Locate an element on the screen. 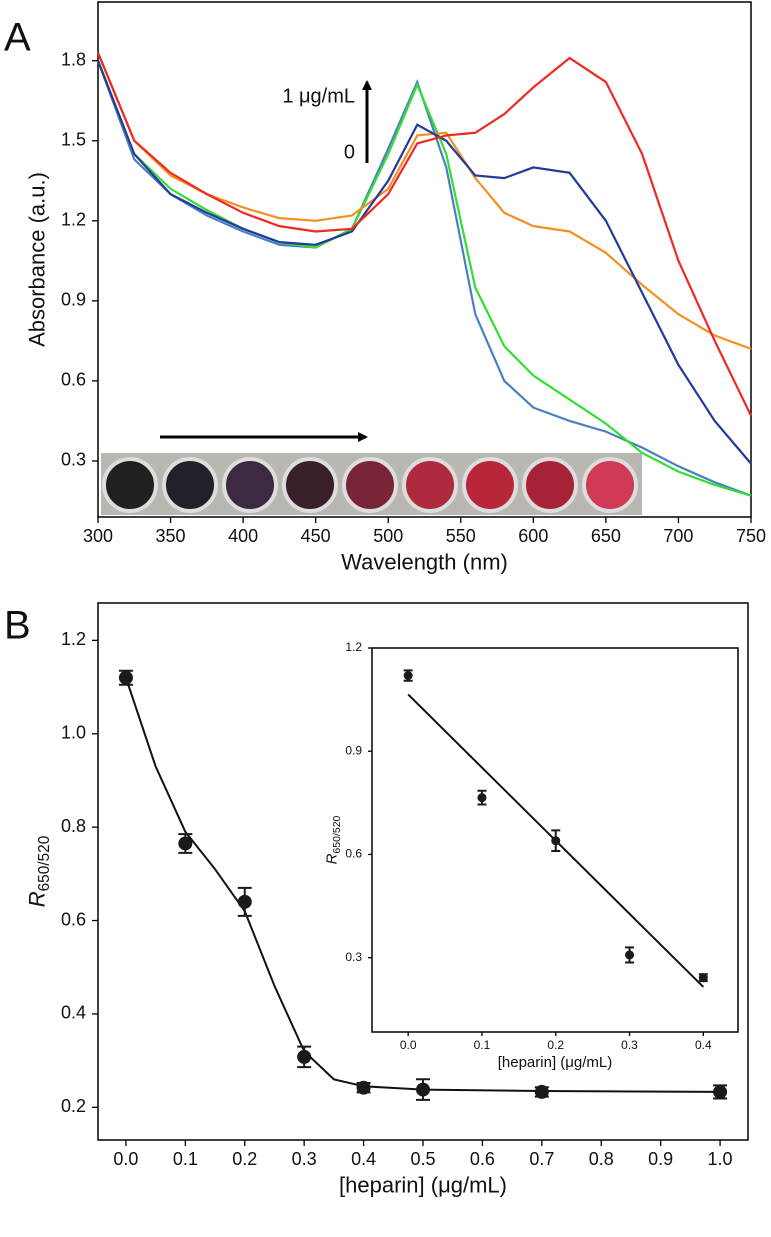 This screenshot has width=771, height=1237. x-tick-label: 500 is located at coordinates (388, 536).